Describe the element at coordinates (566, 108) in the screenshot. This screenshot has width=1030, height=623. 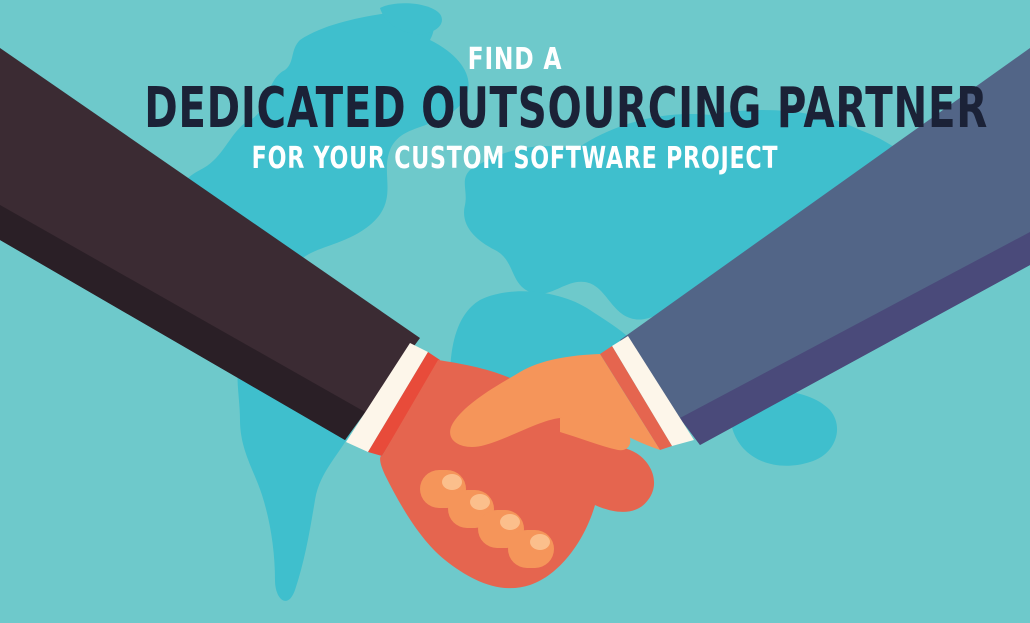
I see `headline-main: DEDICATED OUTSOURCING PARTNER` at that location.